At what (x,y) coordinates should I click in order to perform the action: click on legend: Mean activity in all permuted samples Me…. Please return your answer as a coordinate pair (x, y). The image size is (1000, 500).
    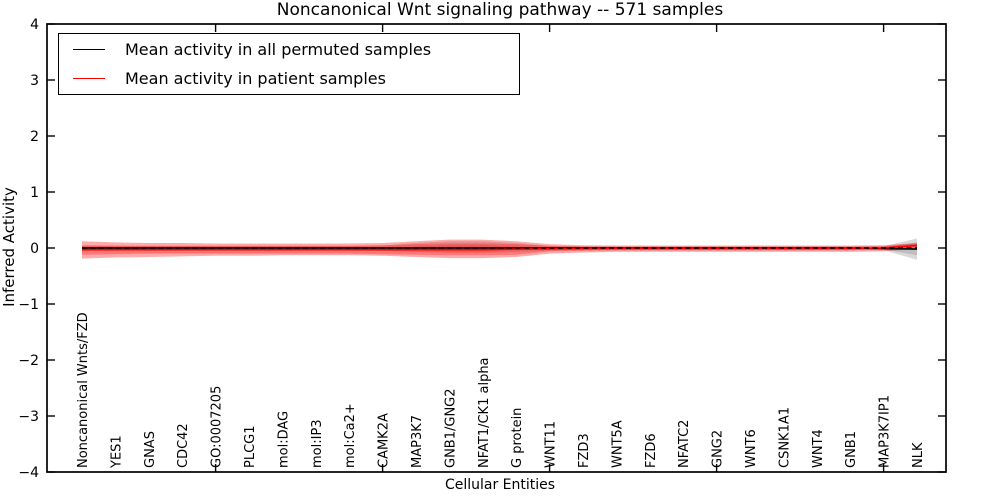
    Looking at the image, I should click on (289, 64).